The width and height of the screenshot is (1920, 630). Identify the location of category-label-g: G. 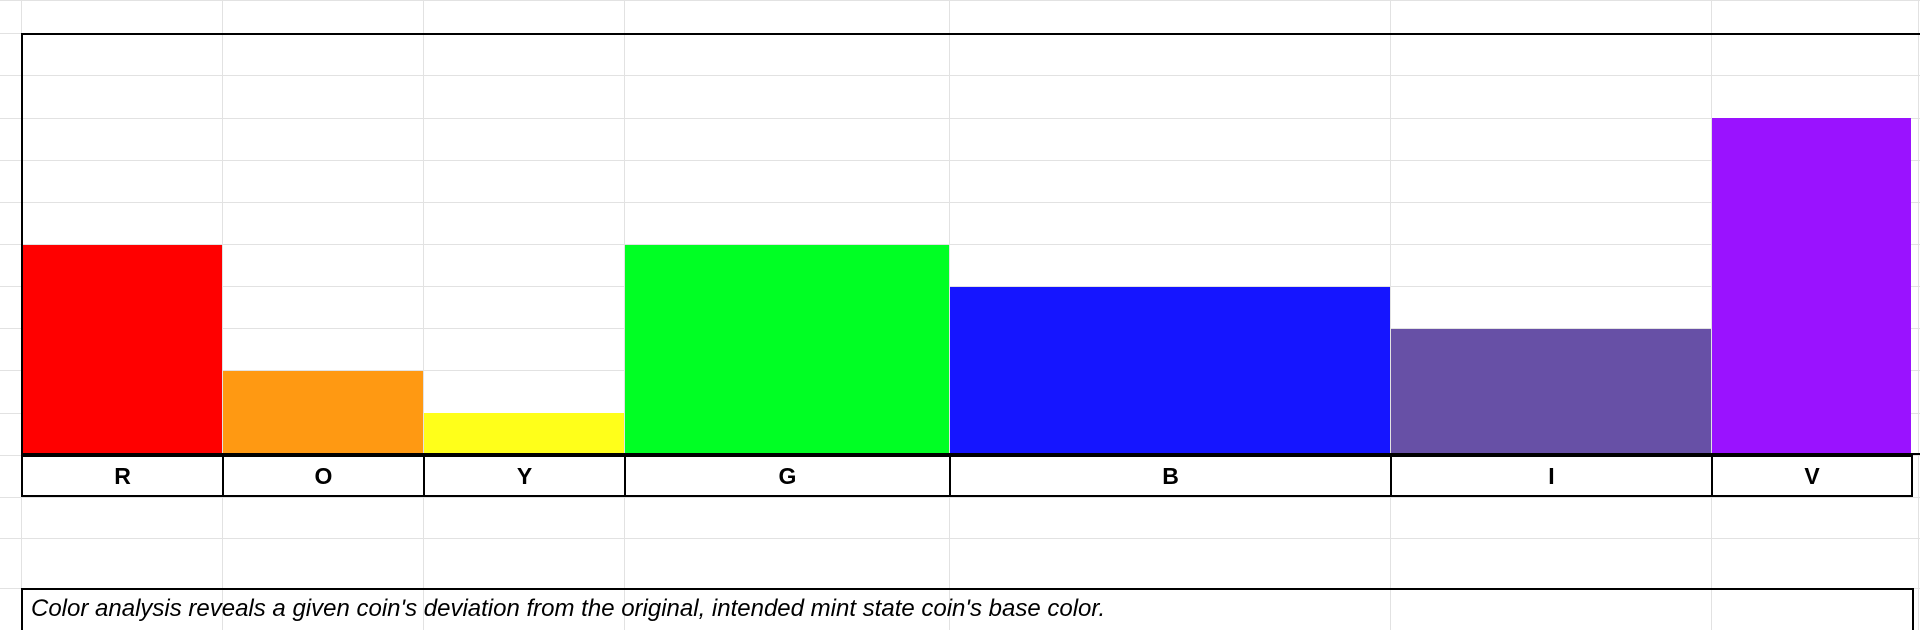
(786, 476).